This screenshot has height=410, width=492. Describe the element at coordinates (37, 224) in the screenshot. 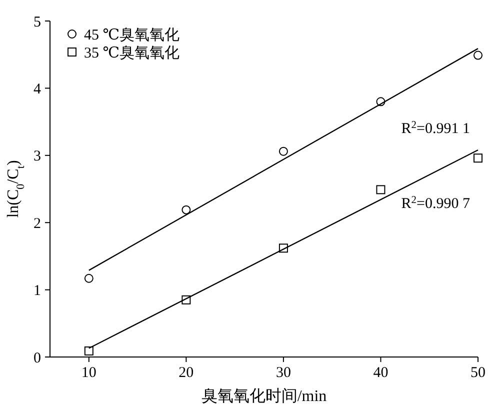

I see `y-tick-label: 2` at that location.